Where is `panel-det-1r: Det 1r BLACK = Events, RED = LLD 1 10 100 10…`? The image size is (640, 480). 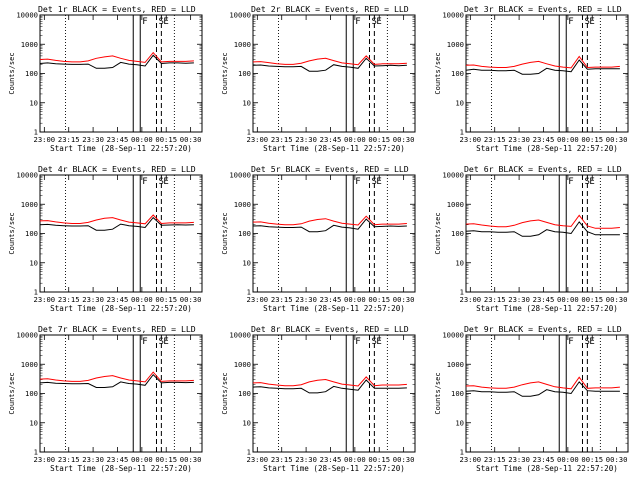 panel-det-1r: Det 1r BLACK = Events, RED = LLD 1 10 100 10… is located at coordinates (105, 78).